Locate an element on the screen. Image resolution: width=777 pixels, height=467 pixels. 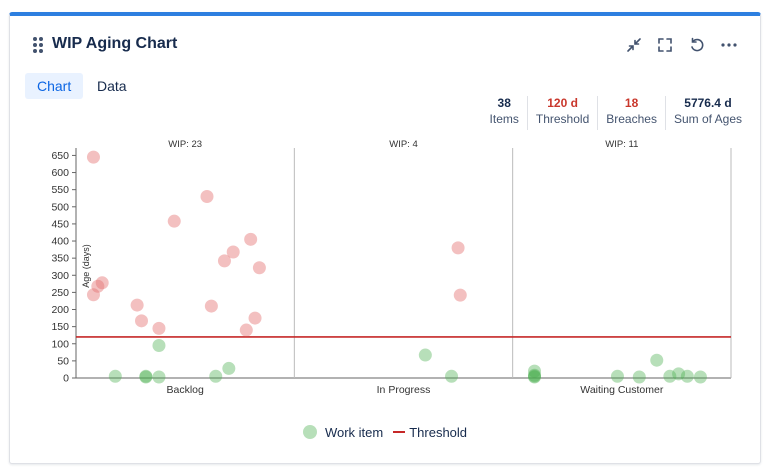
legend-threshold-swatch is located at coordinates (399, 432).